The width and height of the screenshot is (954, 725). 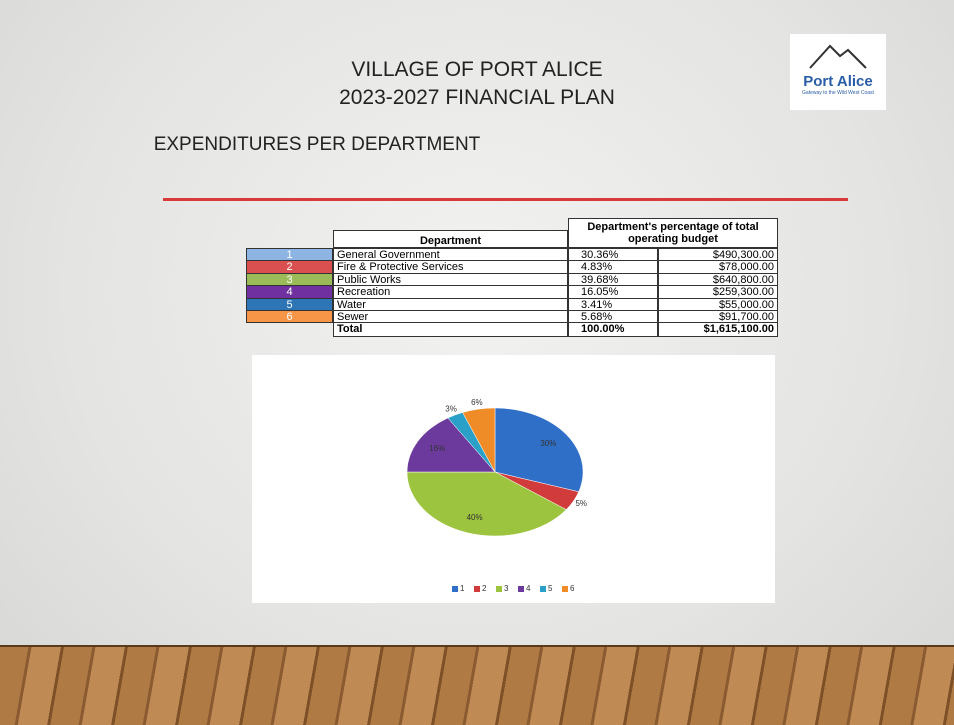 I want to click on percentage: 39.68%, so click(x=613, y=279).